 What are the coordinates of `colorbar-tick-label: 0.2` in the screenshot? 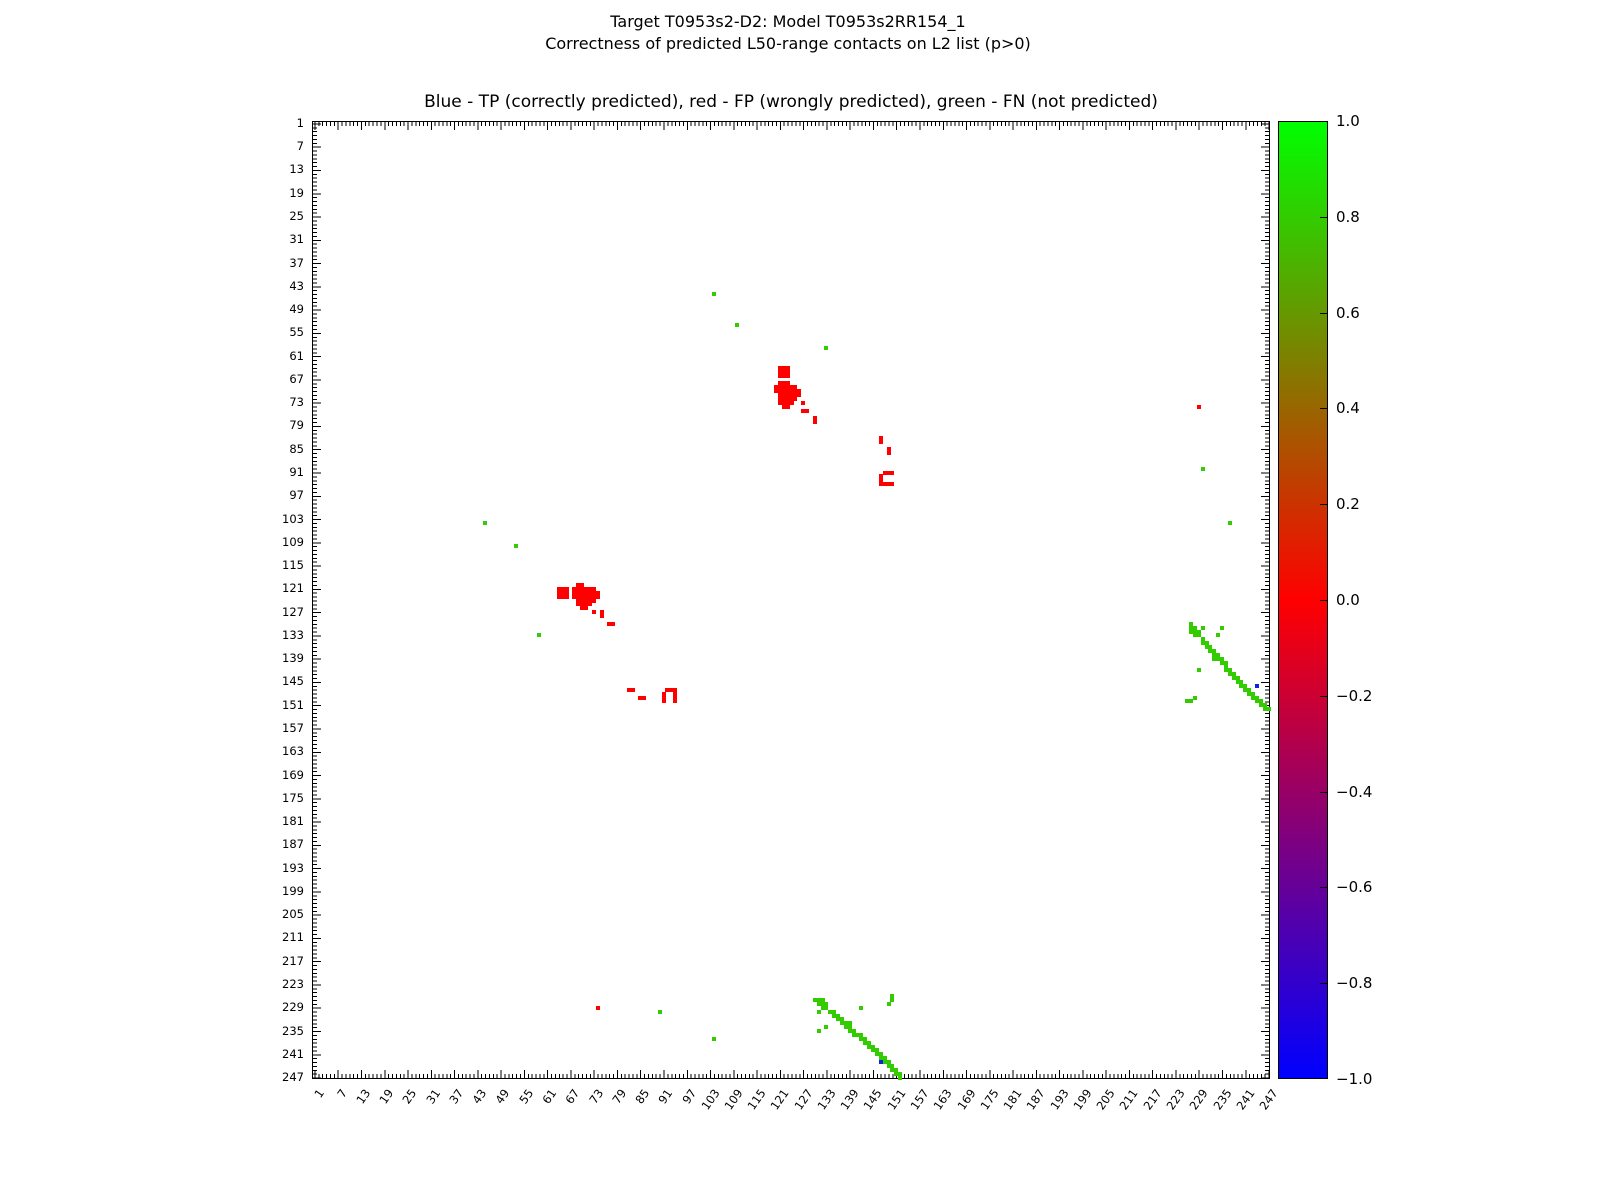 It's located at (1348, 504).